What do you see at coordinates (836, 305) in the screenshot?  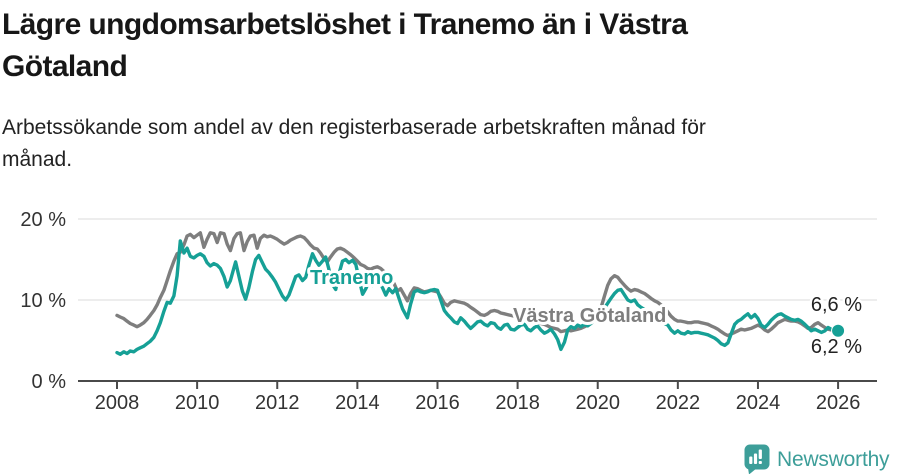 I see `end-value-label-v-stra-g-taland: 6,6 %` at bounding box center [836, 305].